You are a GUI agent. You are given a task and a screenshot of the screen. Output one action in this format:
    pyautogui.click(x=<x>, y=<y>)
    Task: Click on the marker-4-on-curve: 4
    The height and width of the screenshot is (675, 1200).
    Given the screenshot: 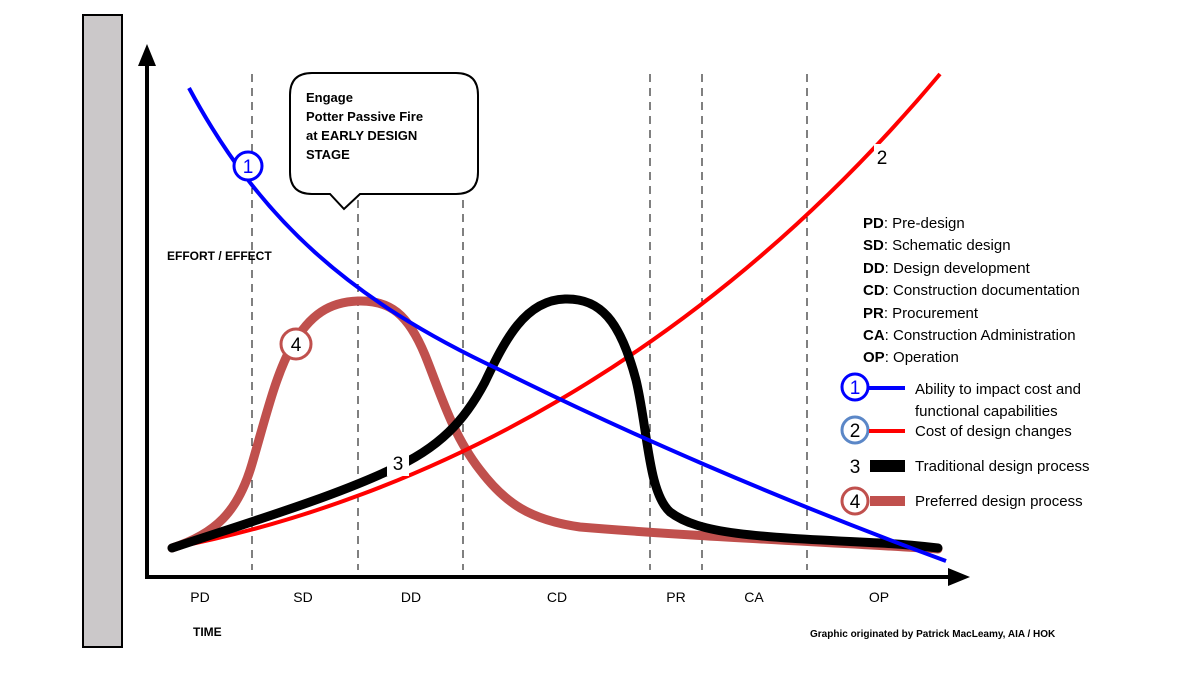 What is the action you would take?
    pyautogui.click(x=296, y=344)
    